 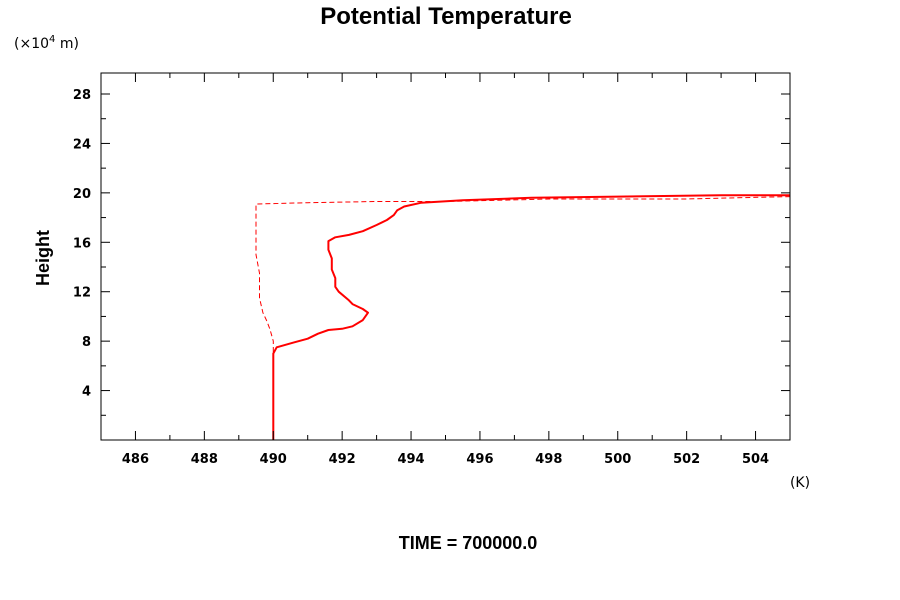 What do you see at coordinates (686, 459) in the screenshot?
I see `x-tick-label: 502` at bounding box center [686, 459].